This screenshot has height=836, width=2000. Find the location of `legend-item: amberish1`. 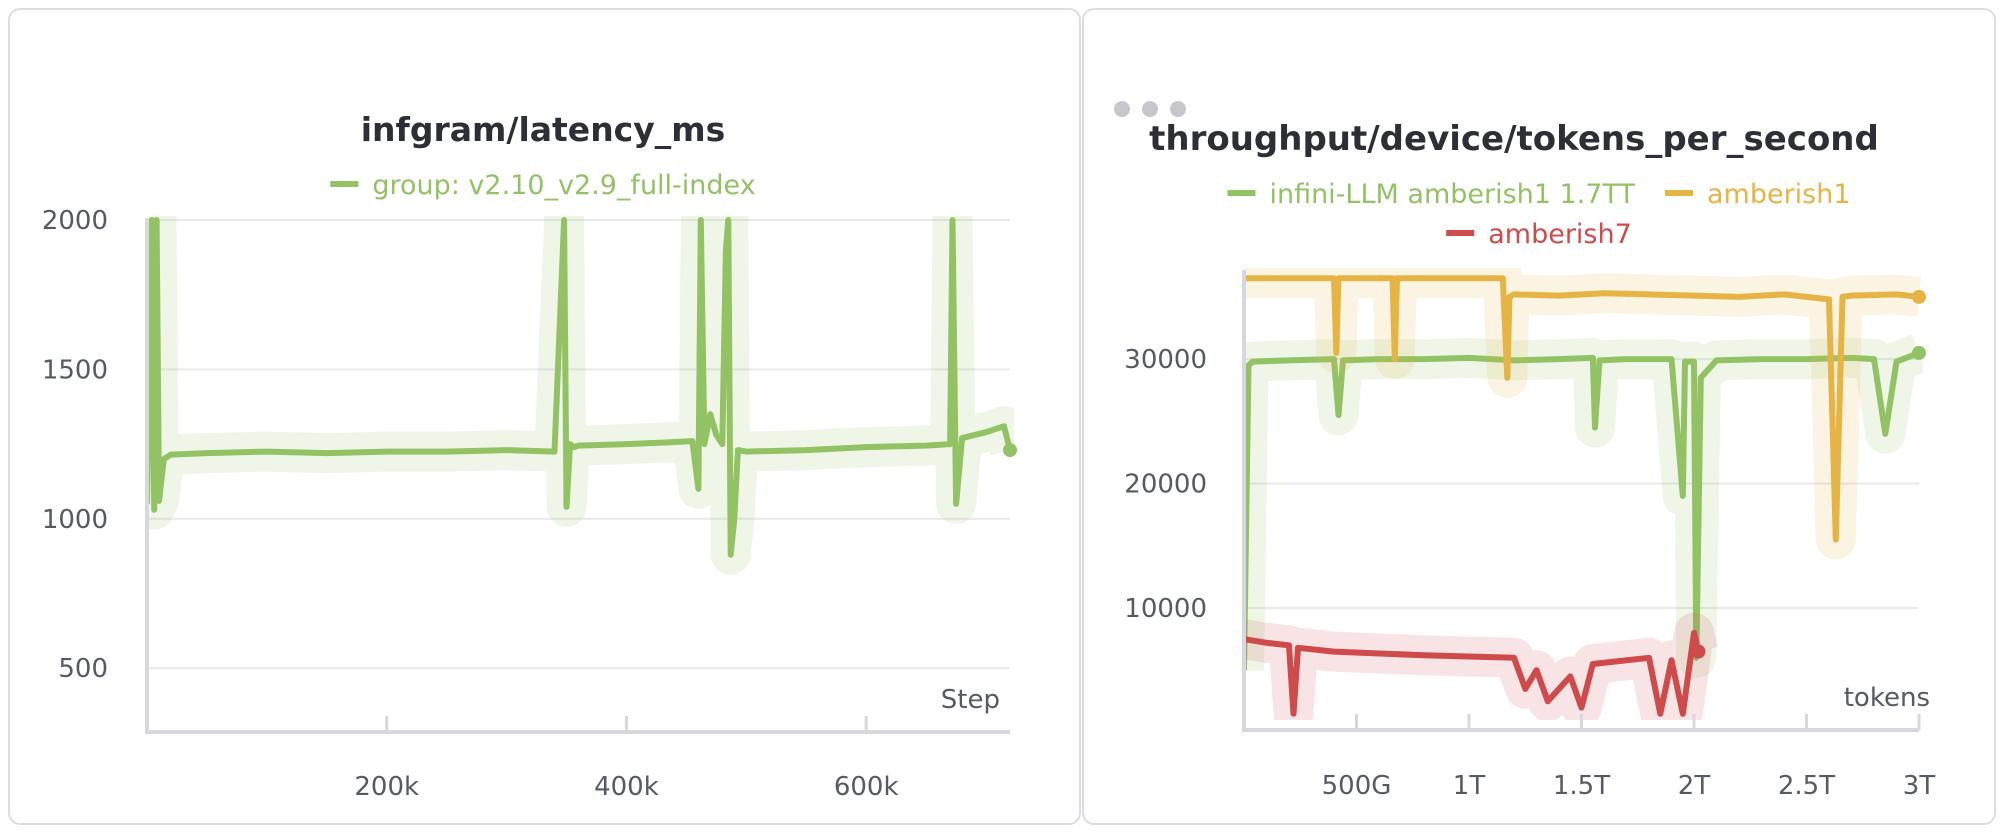

legend-item: amberish1 is located at coordinates (1757, 194).